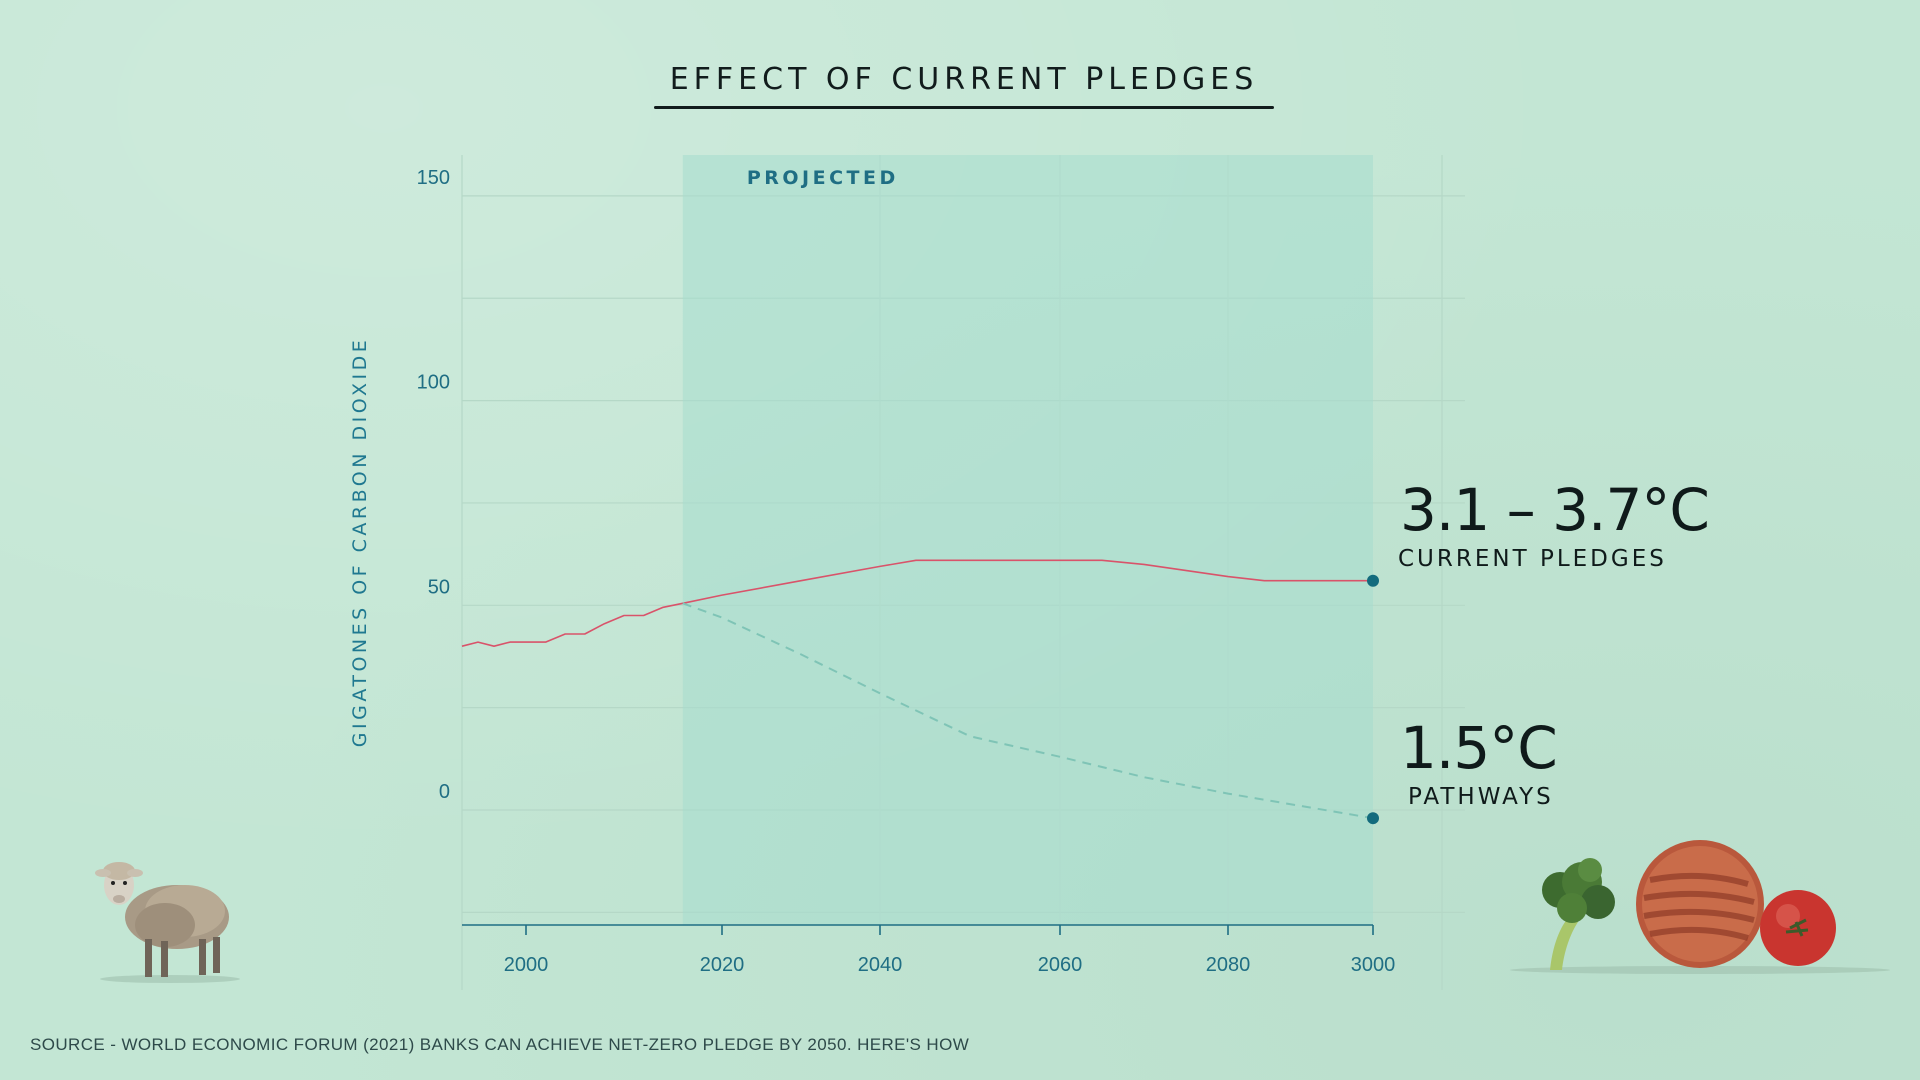 The width and height of the screenshot is (1920, 1080). I want to click on y-tick-label: 150, so click(433, 178).